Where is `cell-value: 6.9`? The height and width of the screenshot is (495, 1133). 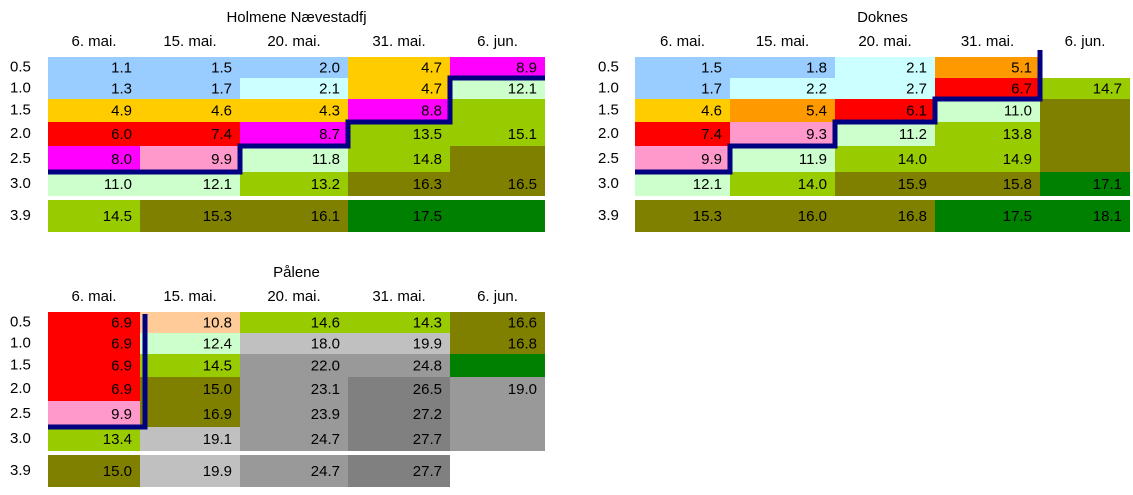 cell-value: 6.9 is located at coordinates (121, 343).